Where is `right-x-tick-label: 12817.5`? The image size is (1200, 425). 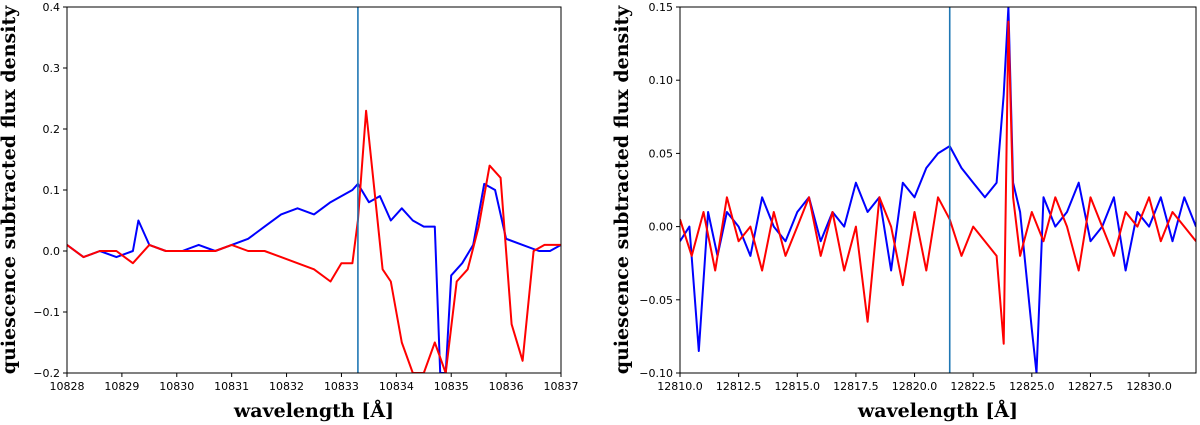 right-x-tick-label: 12817.5 is located at coordinates (856, 386).